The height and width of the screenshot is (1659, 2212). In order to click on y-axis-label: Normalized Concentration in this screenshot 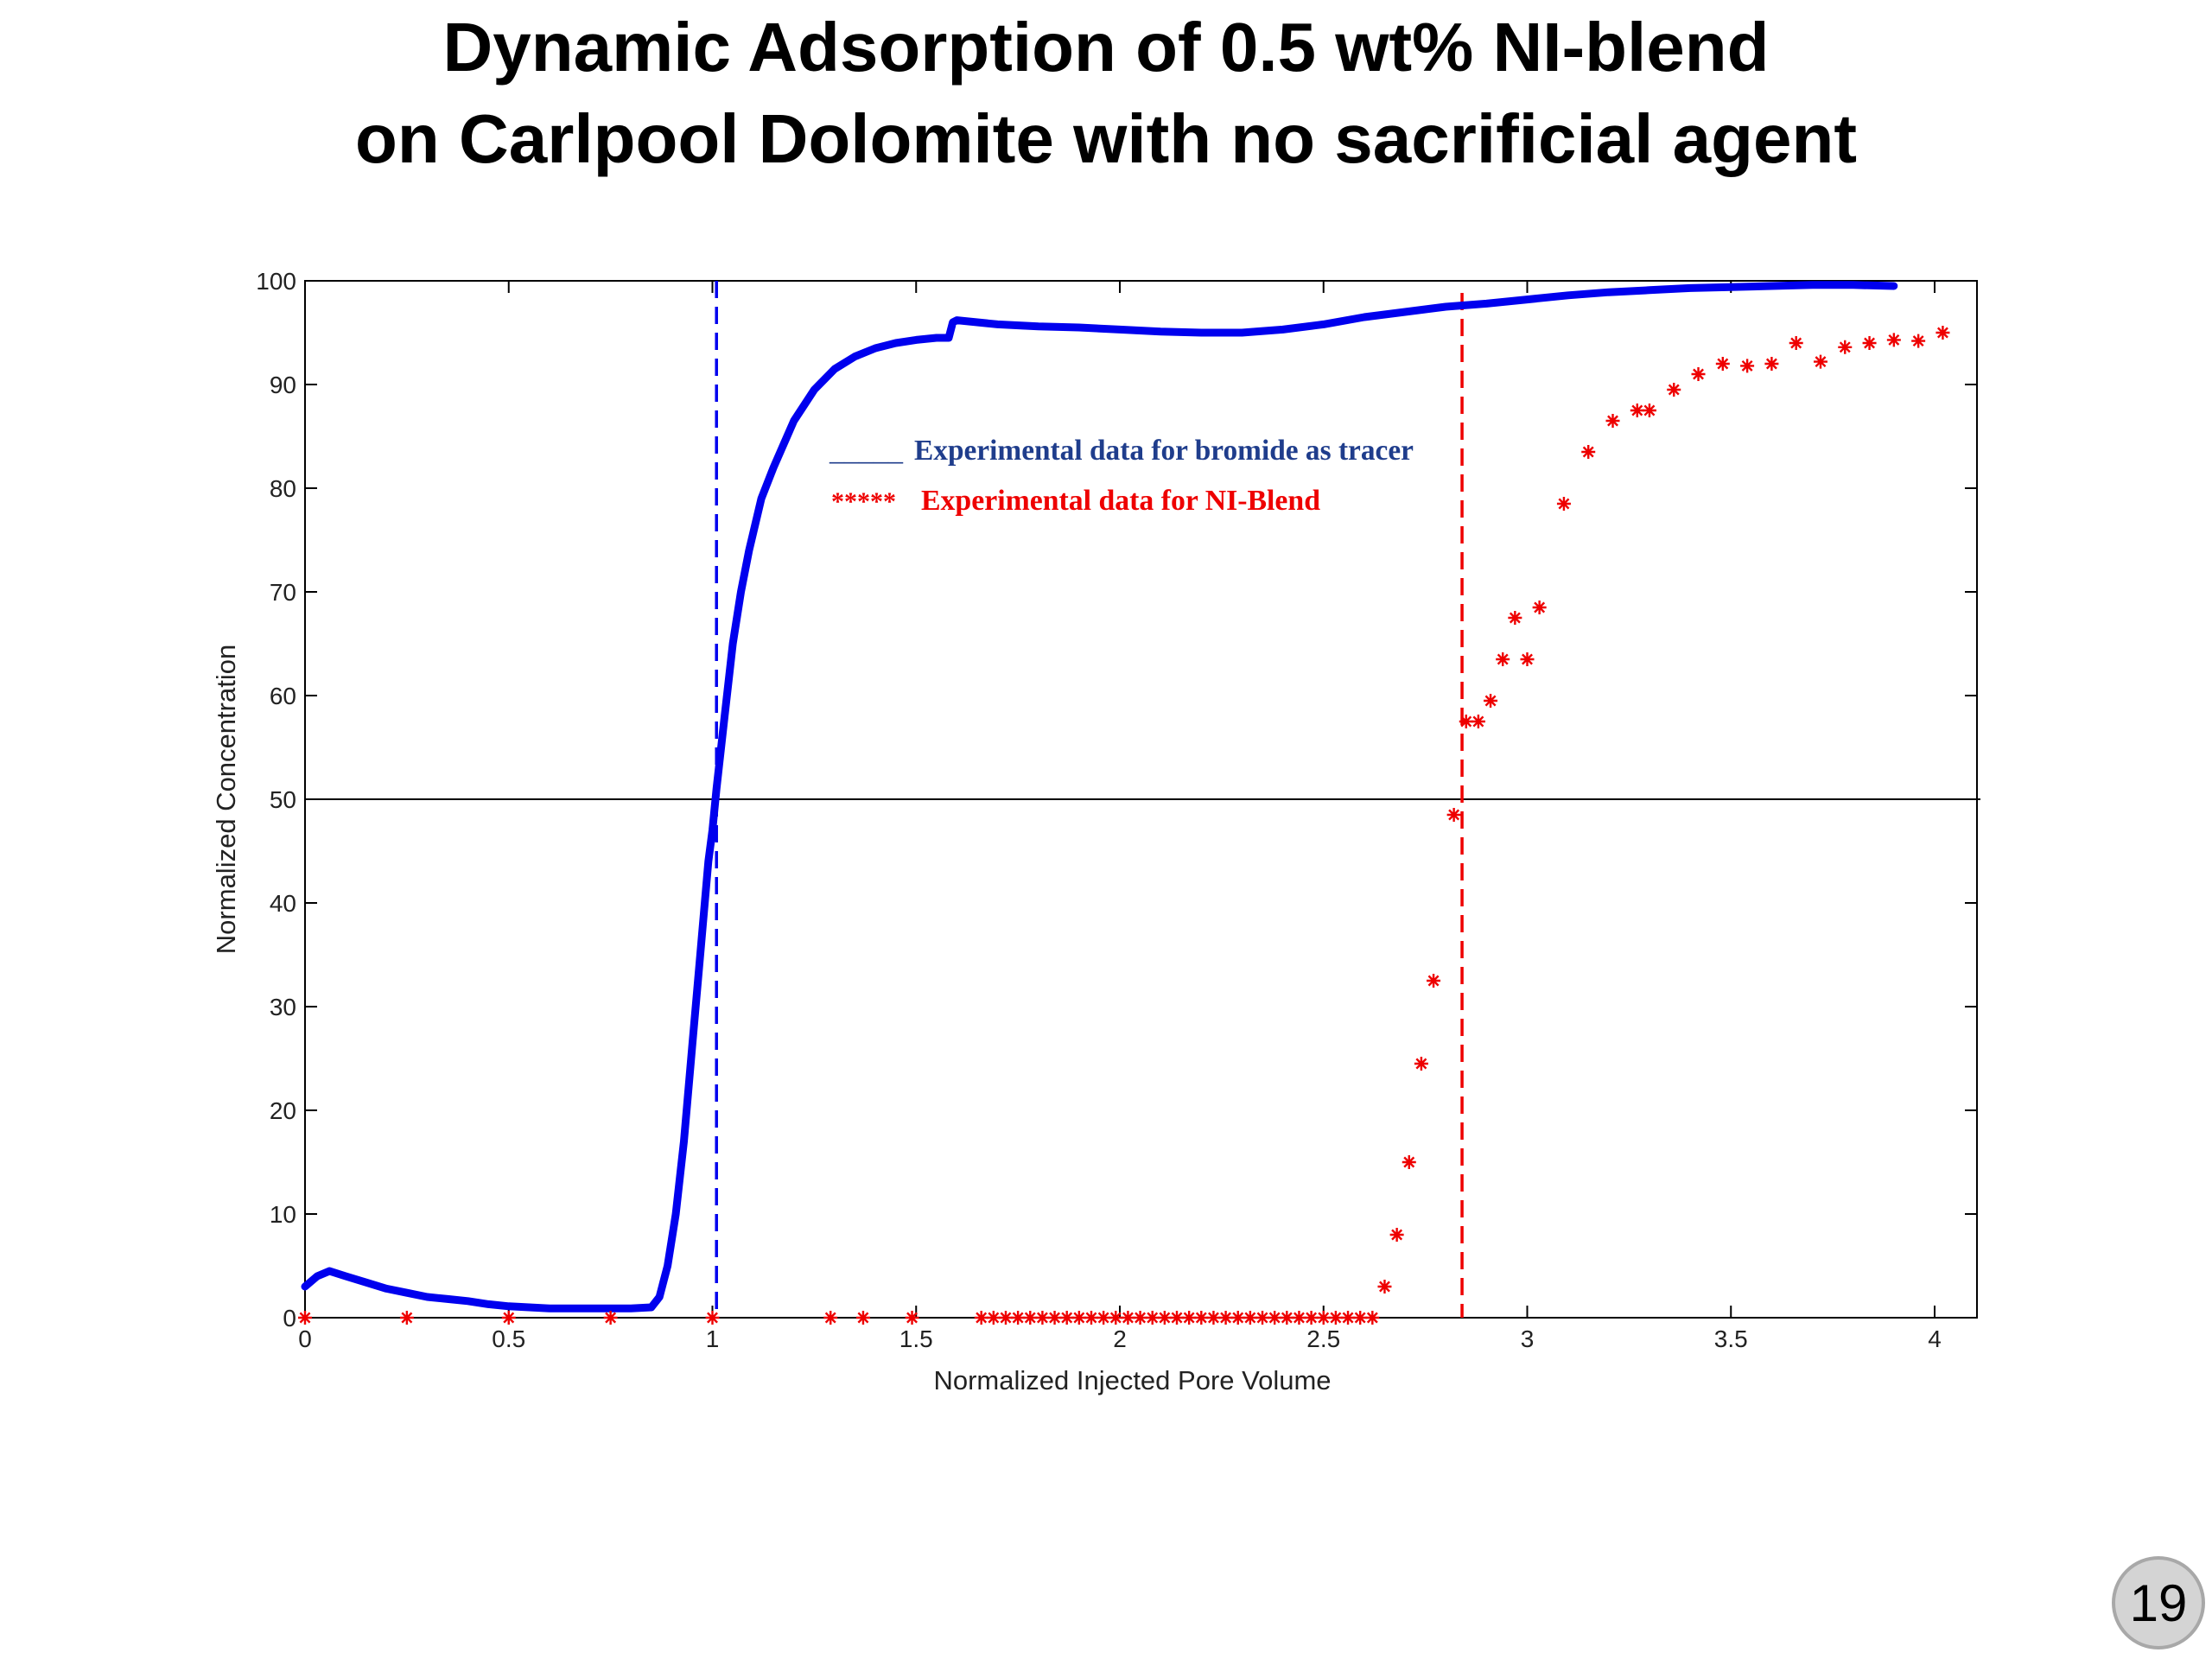, I will do `click(226, 799)`.